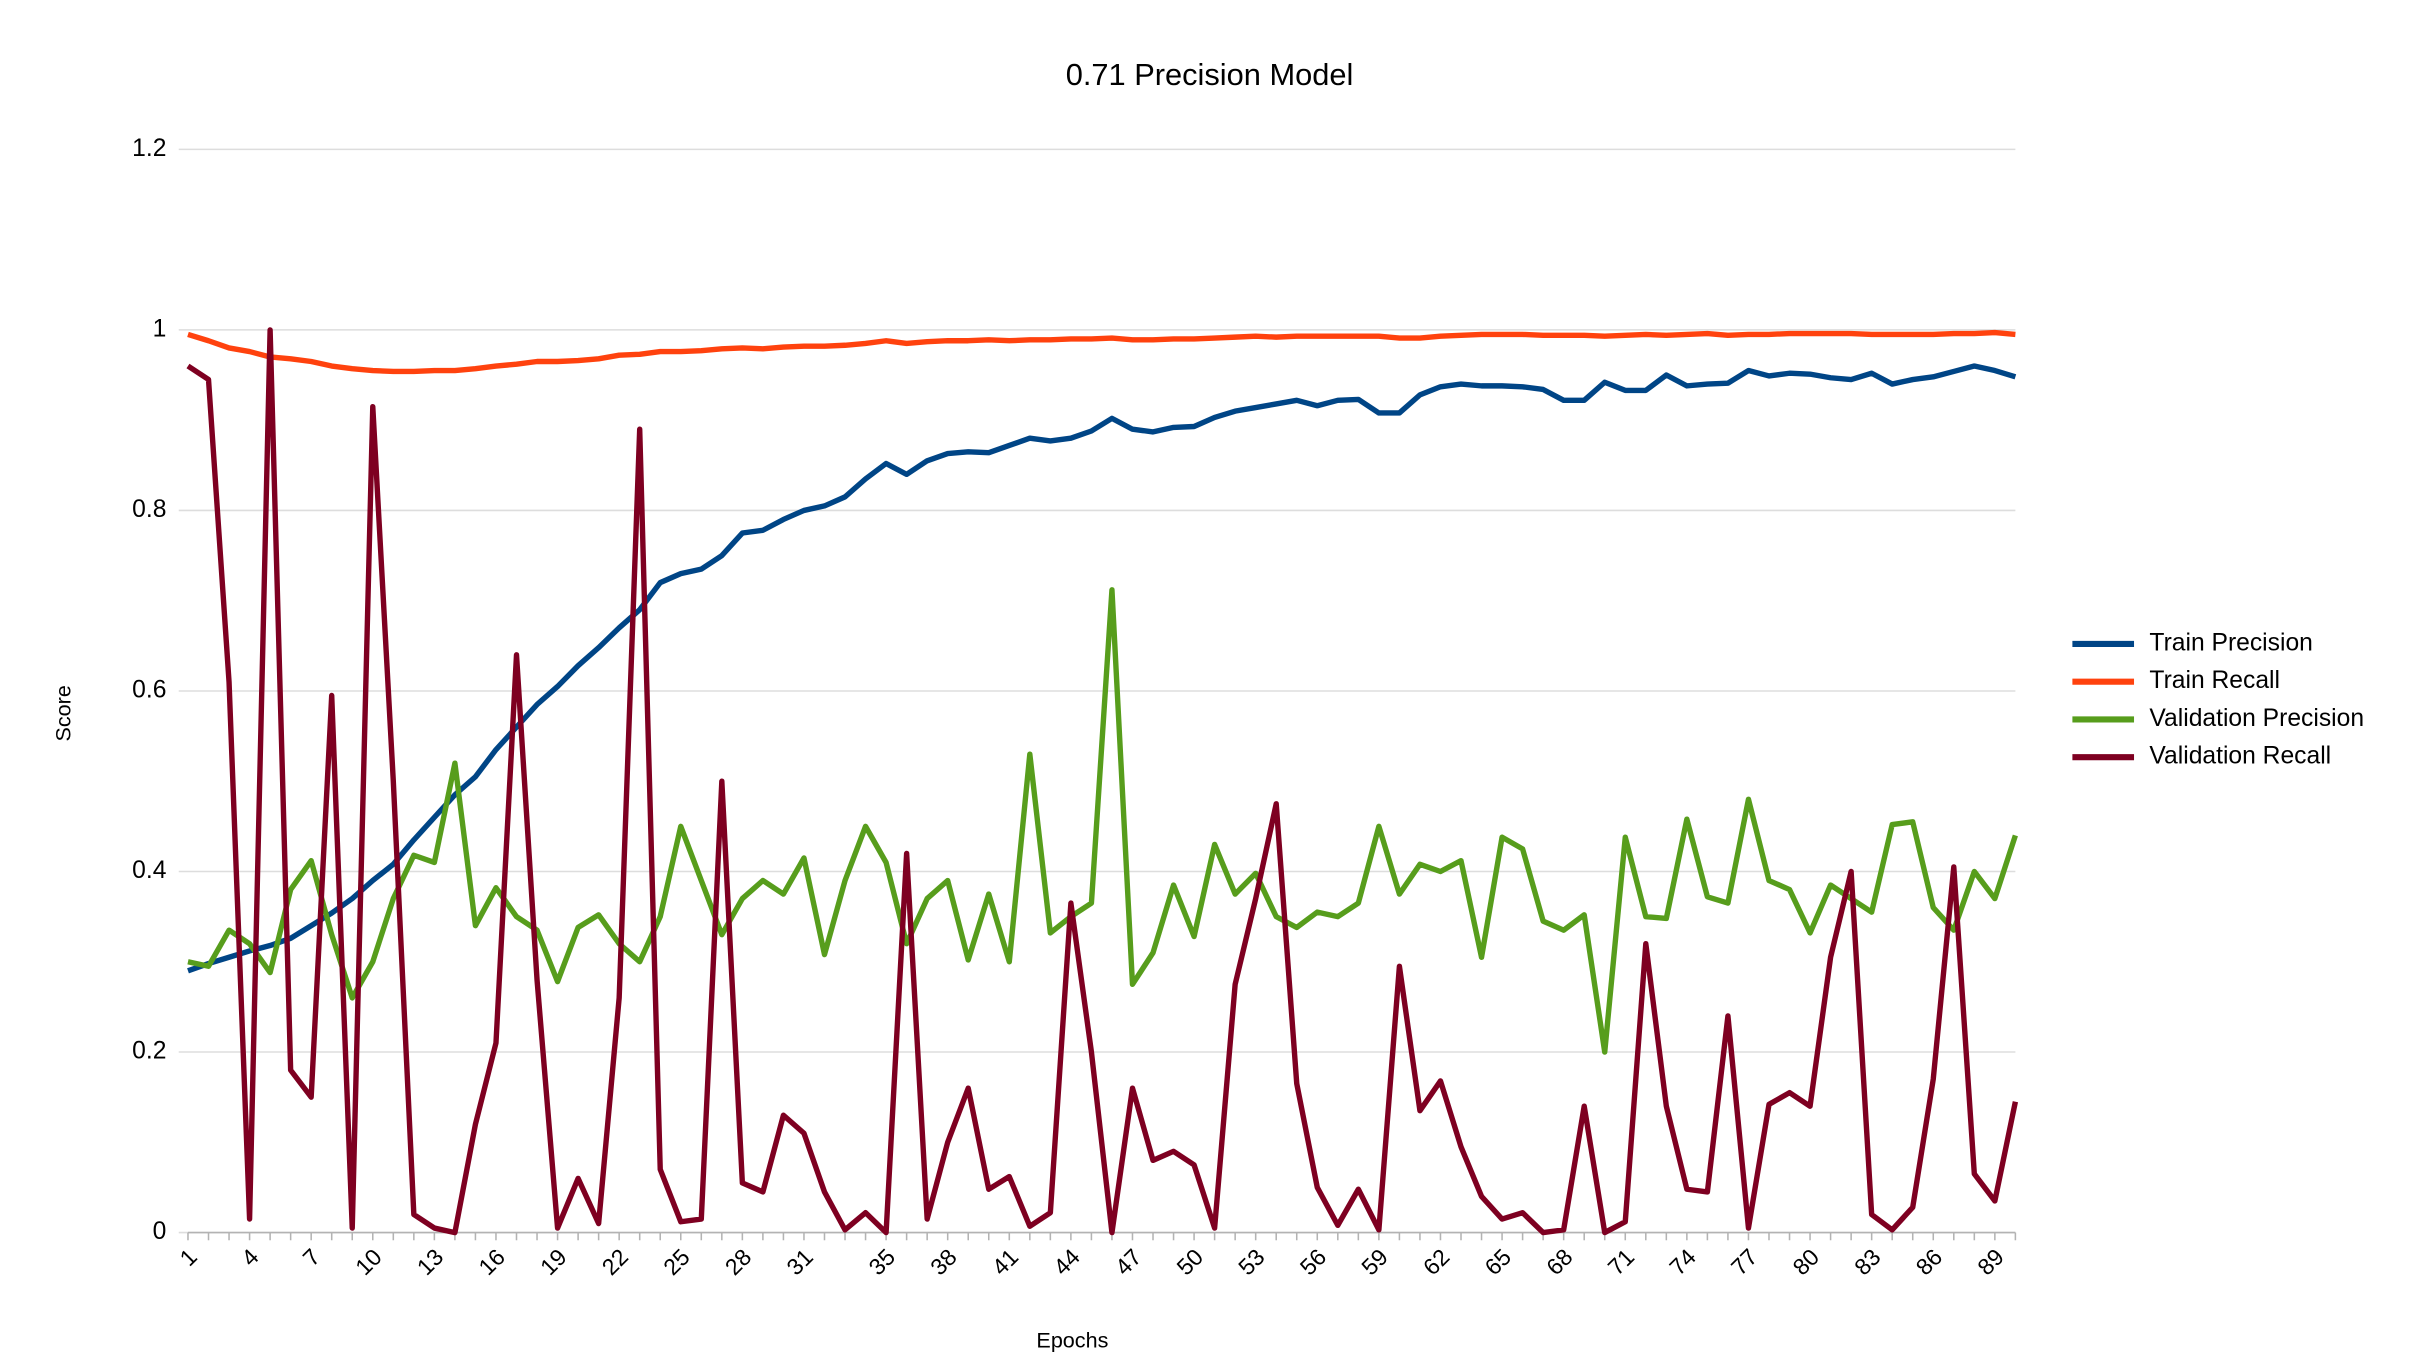 The width and height of the screenshot is (2416, 1365). Describe the element at coordinates (1621, 1262) in the screenshot. I see `x-tick-label: 71` at that location.